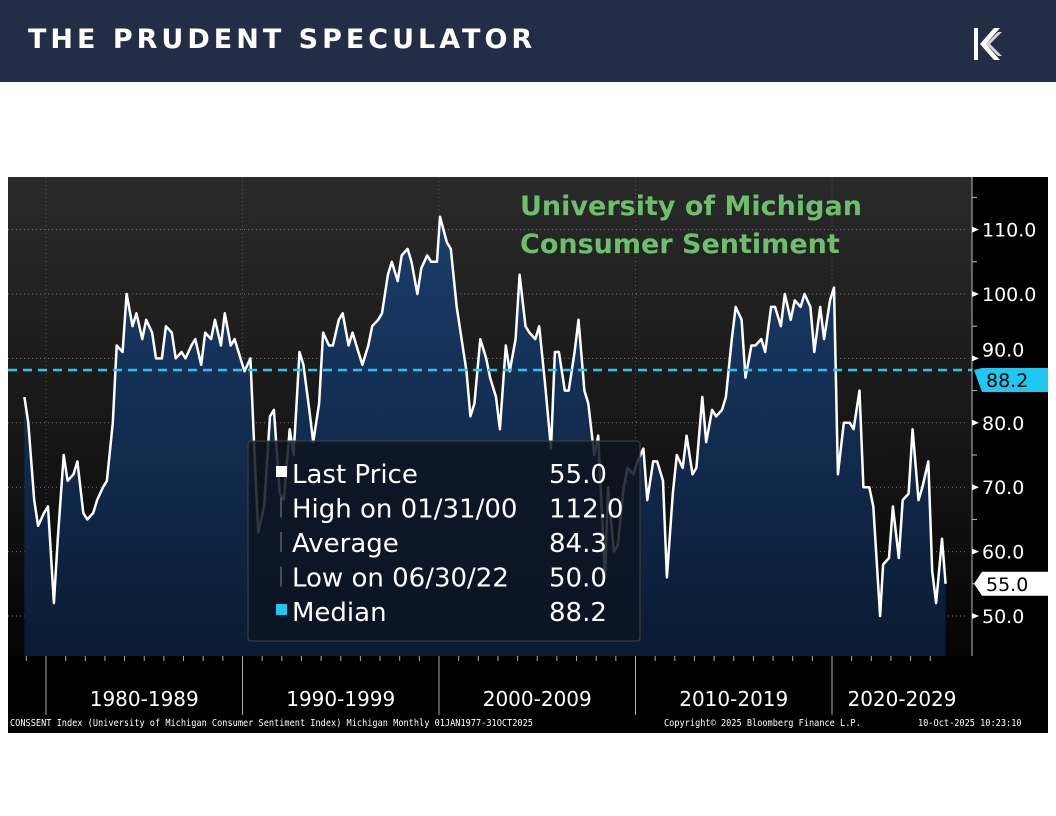  I want to click on y-tick-label: 50.0, so click(1003, 617).